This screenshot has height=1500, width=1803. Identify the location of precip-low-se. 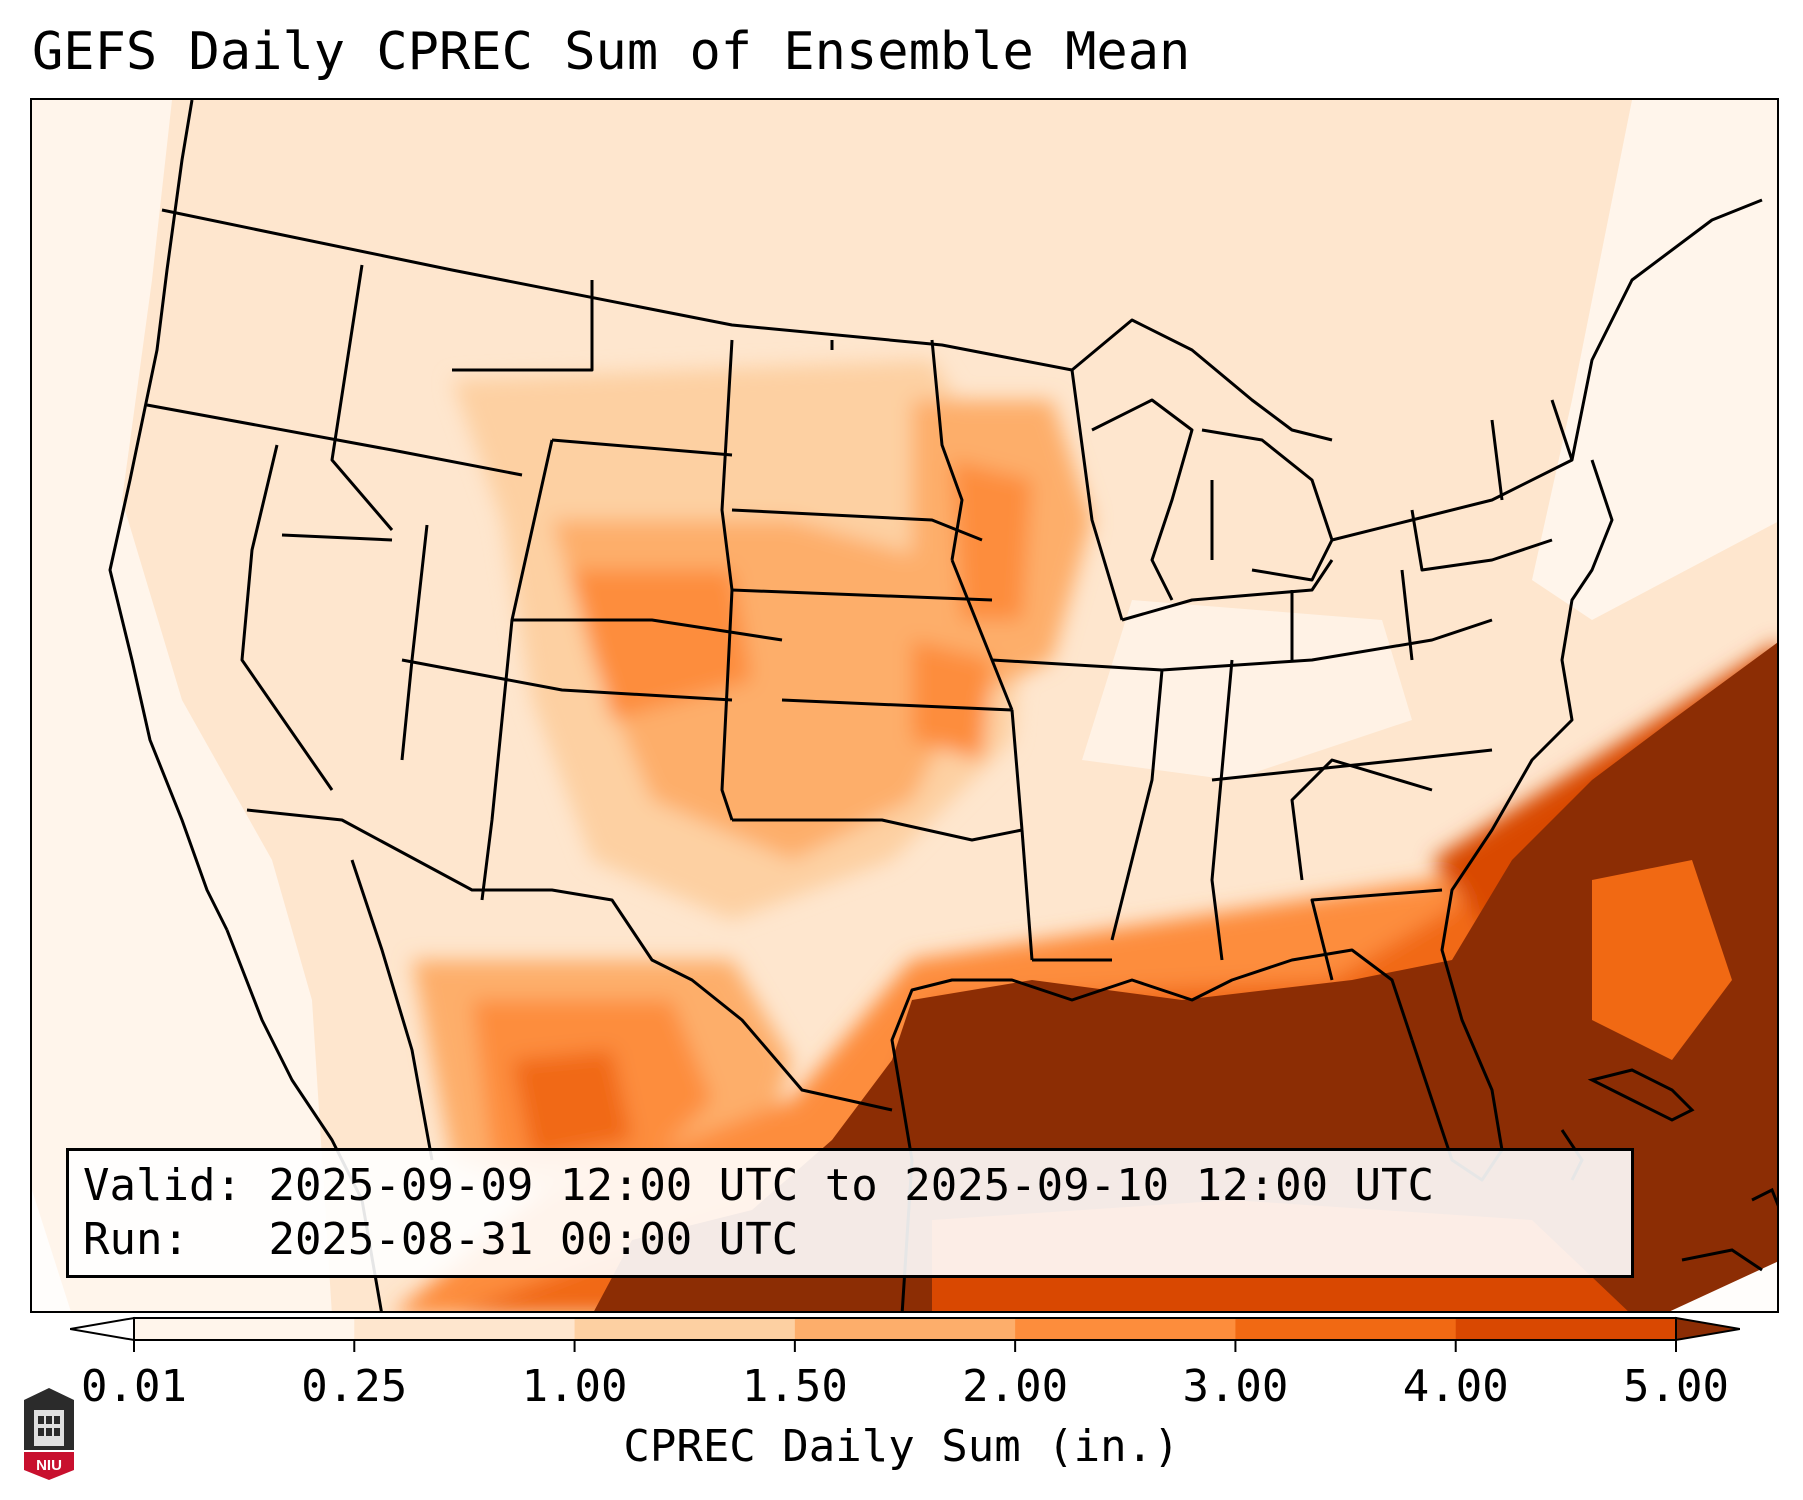
(1247, 690).